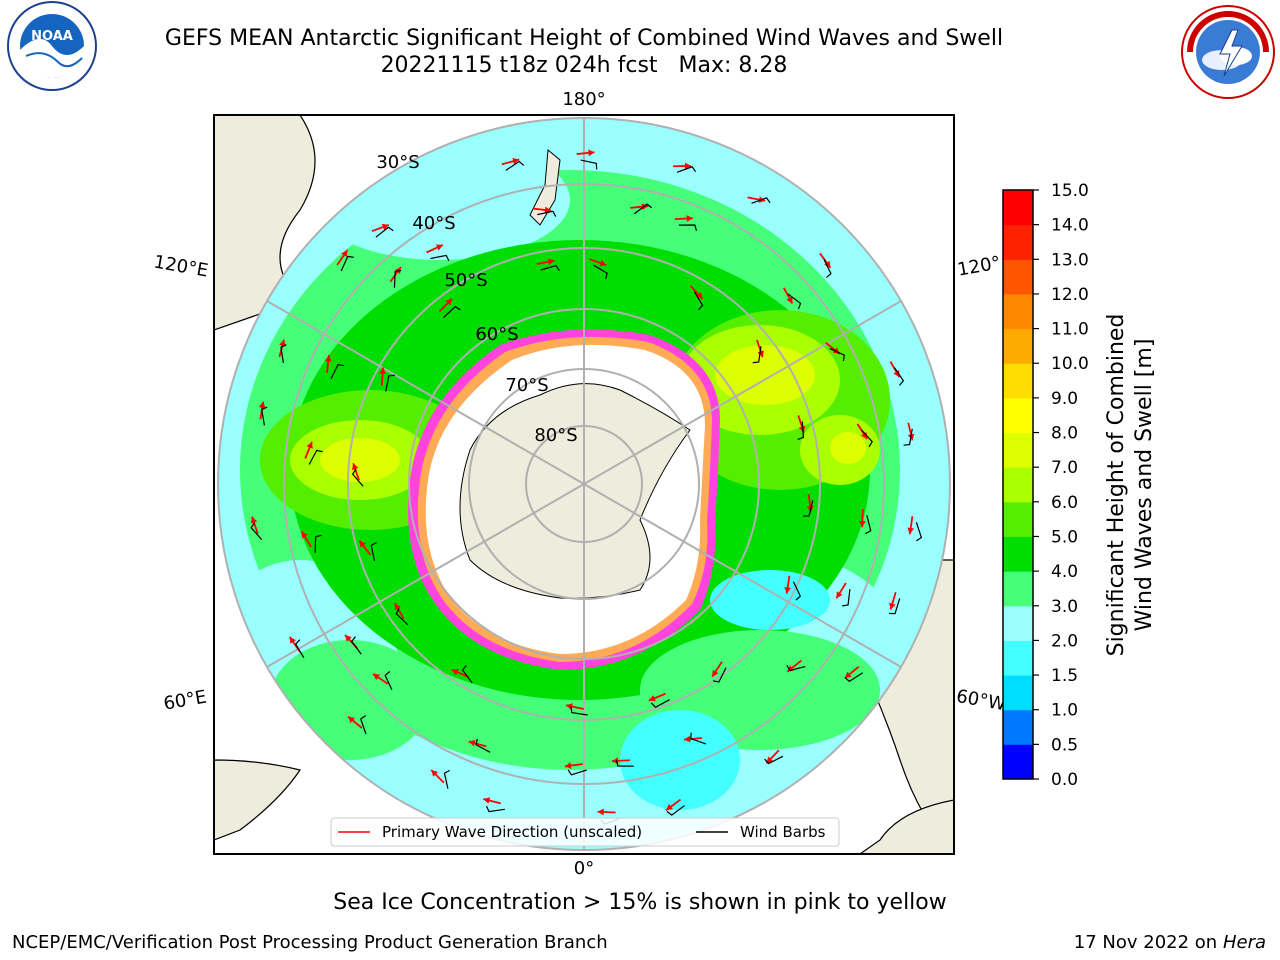  I want to click on lat-label-40s: 40°S, so click(433, 223).